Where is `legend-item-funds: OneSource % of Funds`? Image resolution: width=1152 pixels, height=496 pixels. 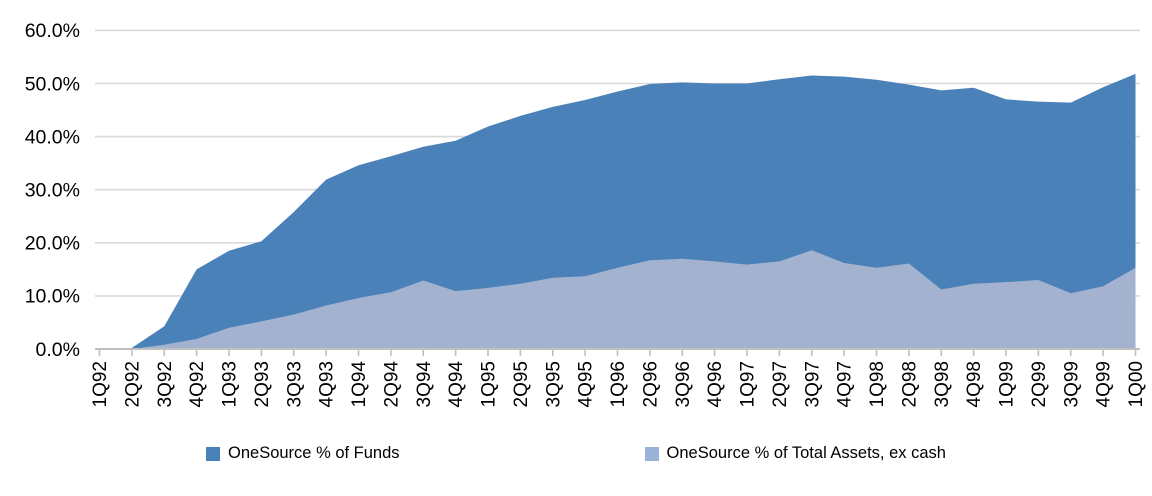
legend-item-funds: OneSource % of Funds is located at coordinates (303, 453).